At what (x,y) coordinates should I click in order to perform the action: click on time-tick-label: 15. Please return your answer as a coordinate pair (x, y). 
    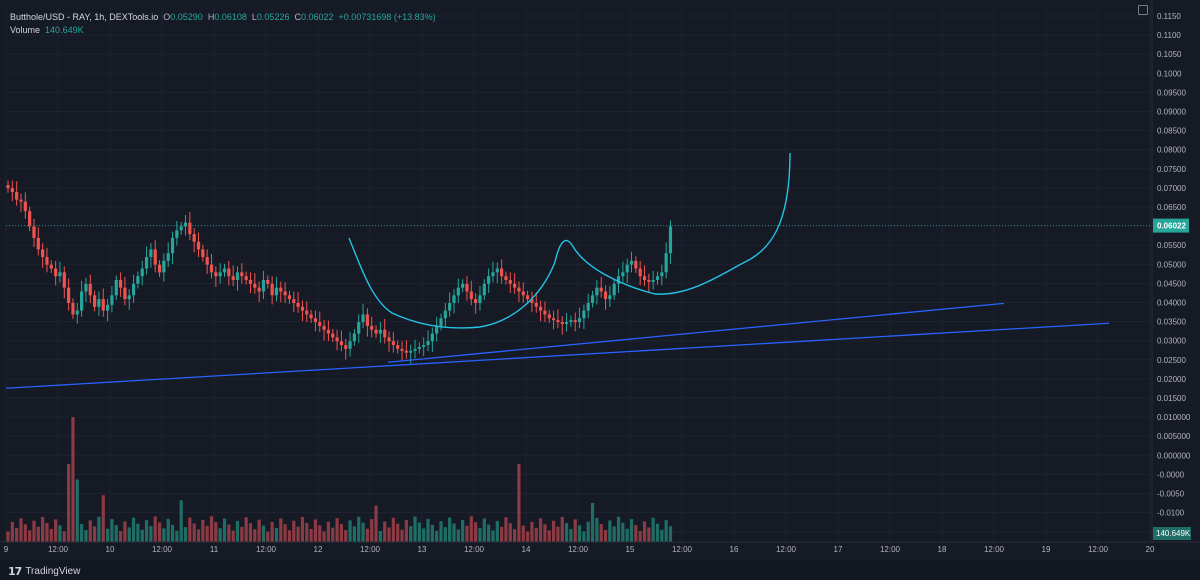
    Looking at the image, I should click on (630, 549).